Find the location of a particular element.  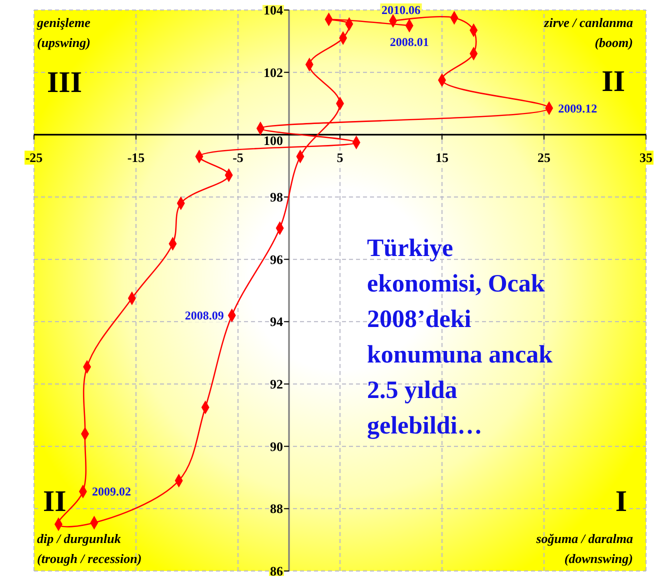

annotation: 2008.01 is located at coordinates (409, 41).